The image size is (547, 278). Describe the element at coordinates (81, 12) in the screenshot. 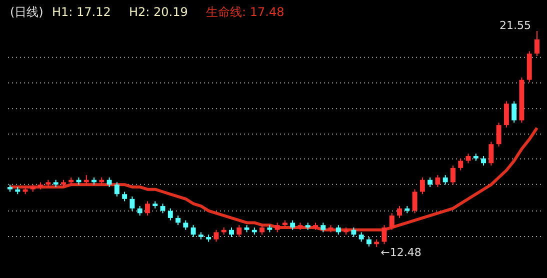

I see `text: H1: 17.12` at that location.